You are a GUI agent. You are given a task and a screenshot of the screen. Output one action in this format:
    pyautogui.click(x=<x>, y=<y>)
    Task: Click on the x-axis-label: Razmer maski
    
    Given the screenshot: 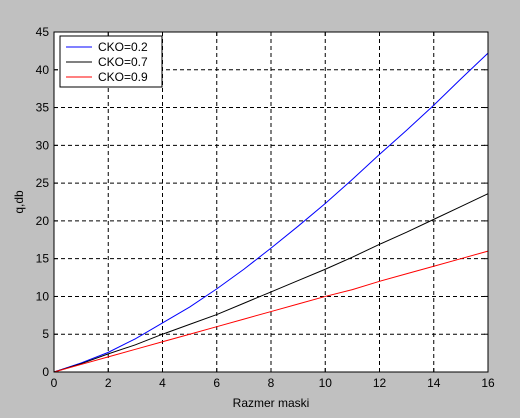 What is the action you would take?
    pyautogui.click(x=271, y=403)
    